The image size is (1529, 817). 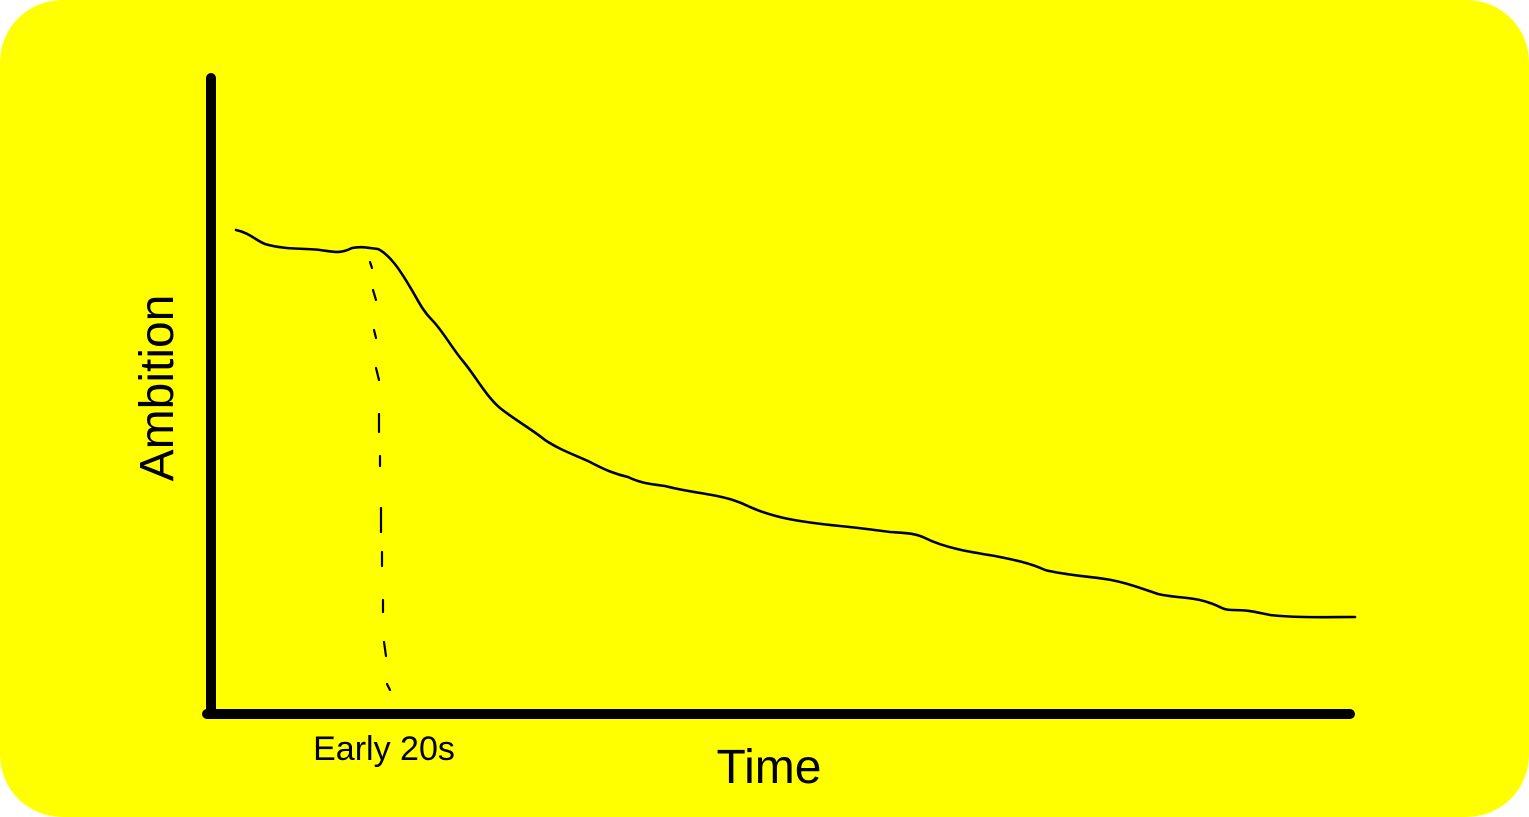 I want to click on y-axis-label: Ambition, so click(x=157, y=388).